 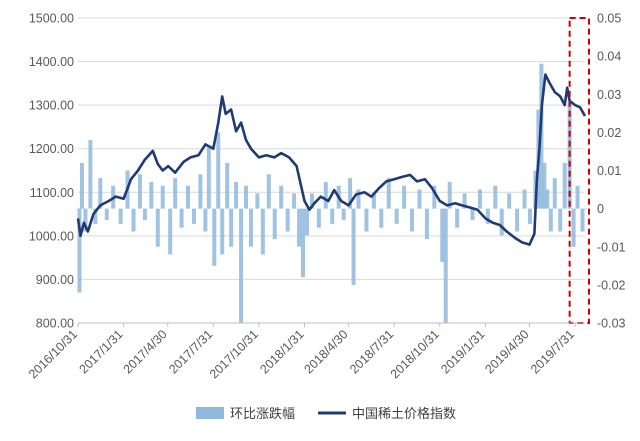 What do you see at coordinates (55, 280) in the screenshot?
I see `y-left-tick-label: 900.00` at bounding box center [55, 280].